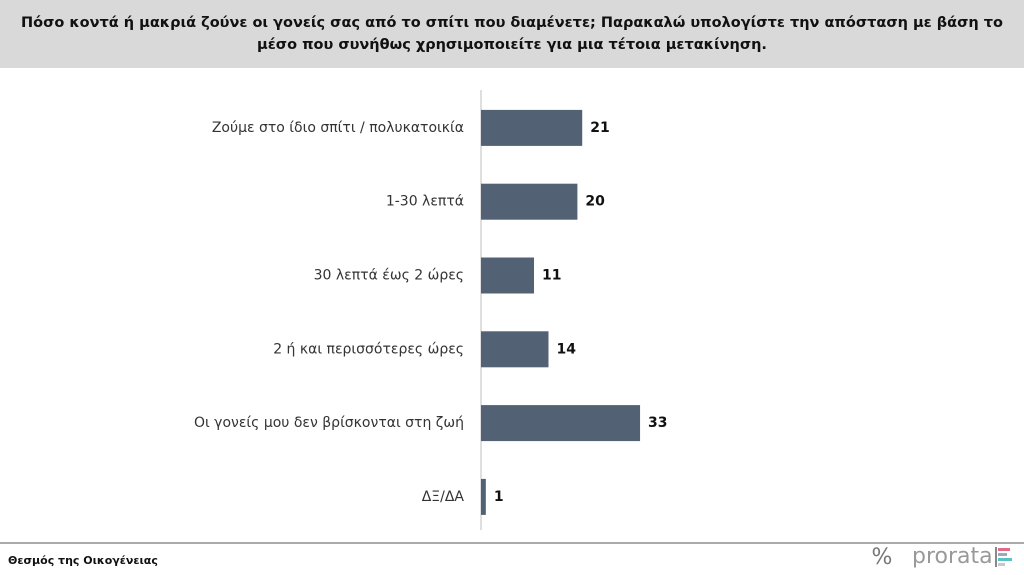 The width and height of the screenshot is (1024, 575). What do you see at coordinates (595, 202) in the screenshot?
I see `data-label: 20` at bounding box center [595, 202].